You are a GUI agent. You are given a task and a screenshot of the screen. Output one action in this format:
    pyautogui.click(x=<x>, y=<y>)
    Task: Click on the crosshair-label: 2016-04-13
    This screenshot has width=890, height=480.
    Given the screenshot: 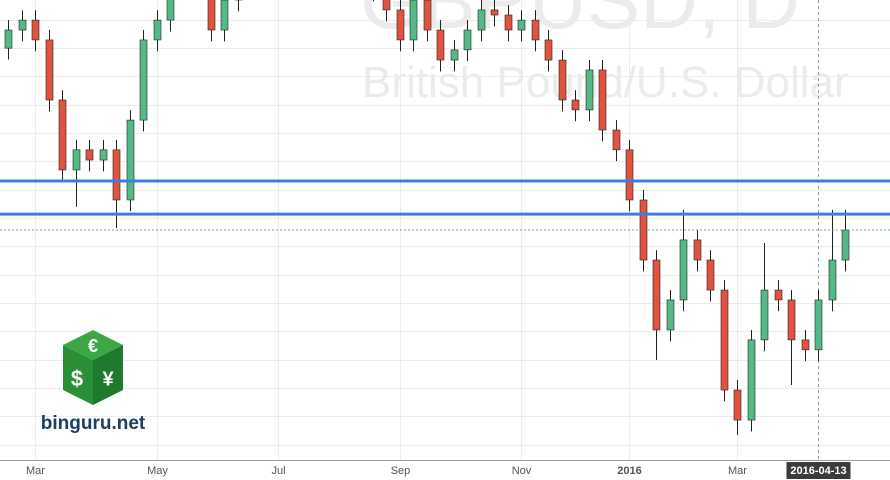 What is the action you would take?
    pyautogui.click(x=818, y=471)
    